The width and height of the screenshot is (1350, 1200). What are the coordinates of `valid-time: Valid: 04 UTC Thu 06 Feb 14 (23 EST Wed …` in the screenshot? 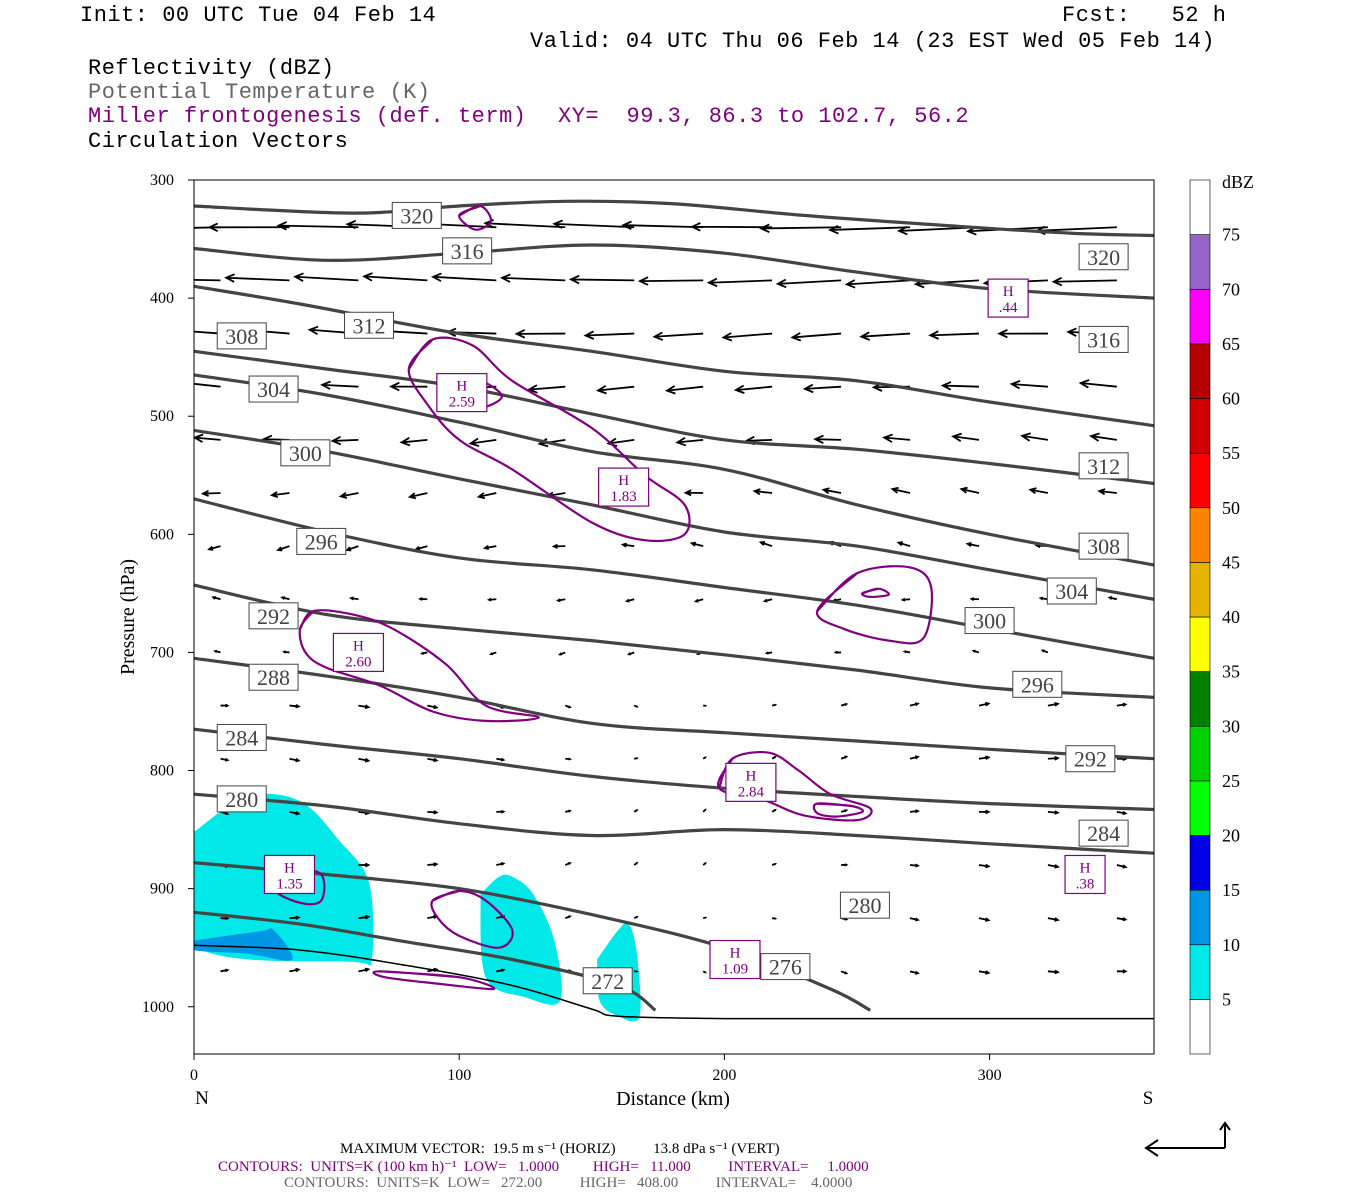 It's located at (873, 41).